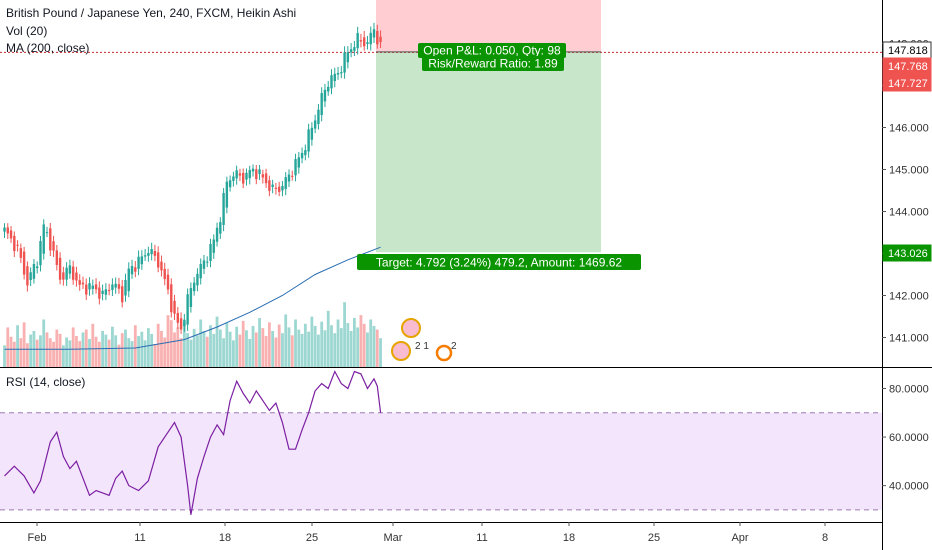  What do you see at coordinates (444, 353) in the screenshot?
I see `calendar-event-icon` at bounding box center [444, 353].